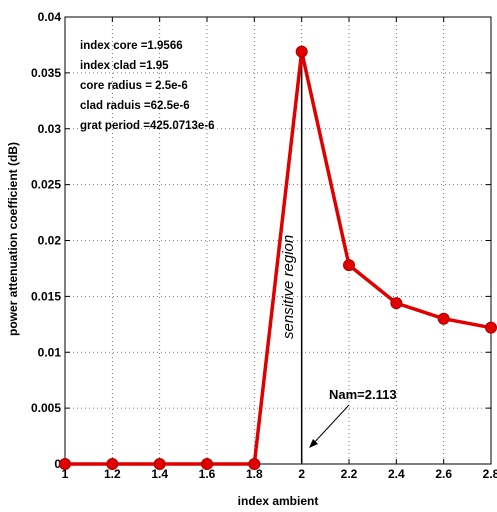  I want to click on param-line: index core =1.9566, so click(131, 46).